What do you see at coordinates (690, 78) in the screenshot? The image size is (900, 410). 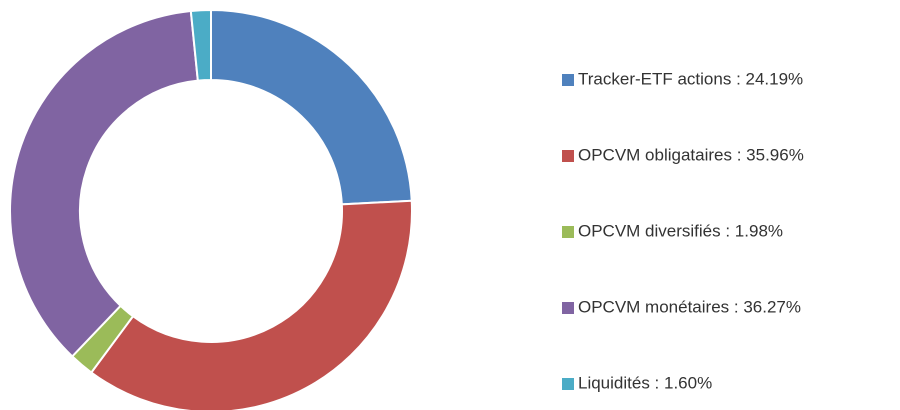 I see `legend-label: Tracker-ETF actions : 24.19%` at bounding box center [690, 78].